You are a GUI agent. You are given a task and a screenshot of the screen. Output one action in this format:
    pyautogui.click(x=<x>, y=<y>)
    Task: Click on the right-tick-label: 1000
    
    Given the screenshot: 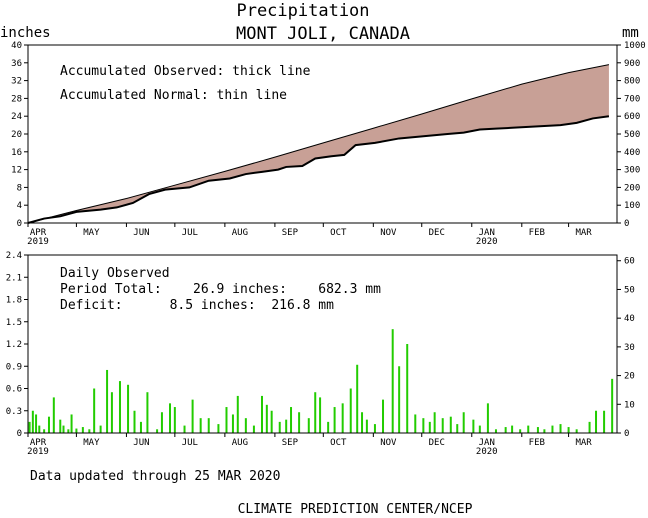 What is the action you would take?
    pyautogui.click(x=635, y=46)
    